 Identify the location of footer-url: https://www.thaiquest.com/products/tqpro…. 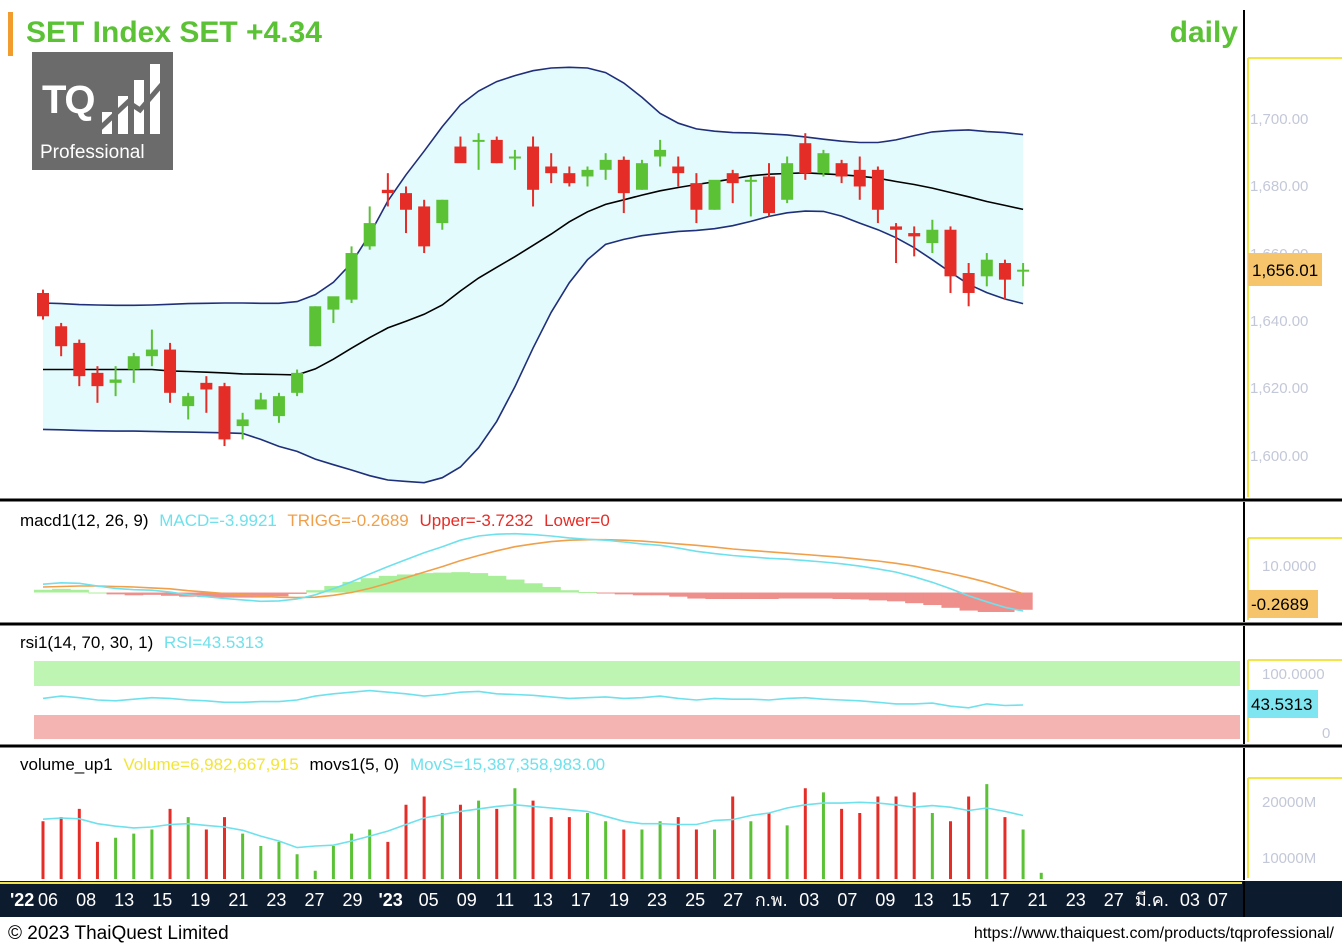
(1153, 933).